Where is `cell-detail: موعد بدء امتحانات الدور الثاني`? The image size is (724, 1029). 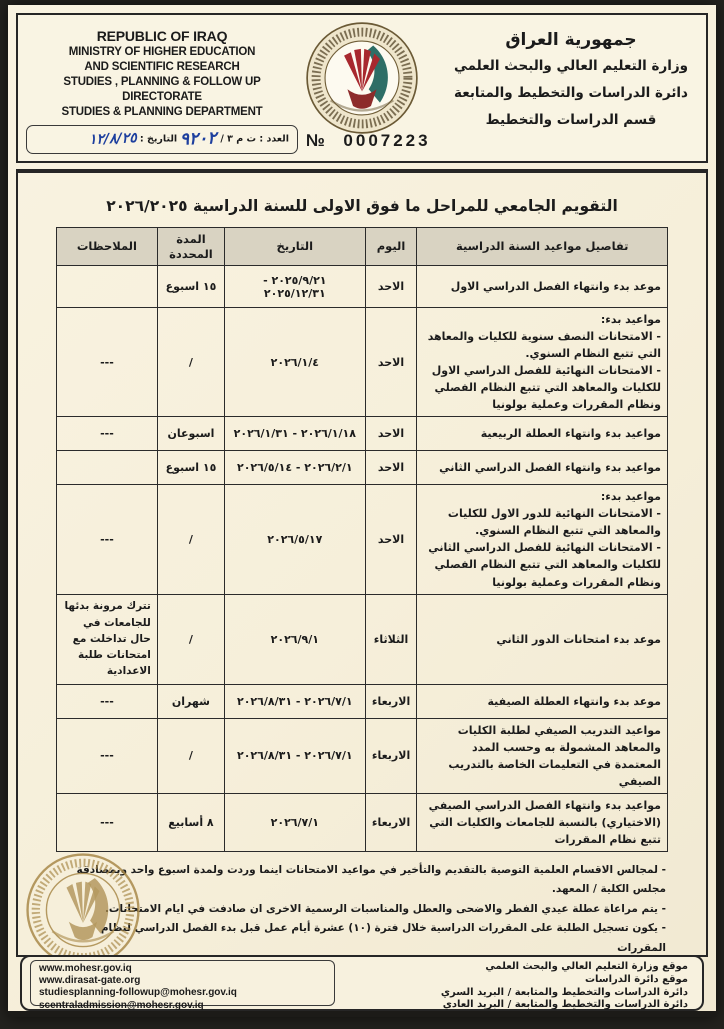
cell-detail: موعد بدء امتحانات الدور الثاني is located at coordinates (542, 639).